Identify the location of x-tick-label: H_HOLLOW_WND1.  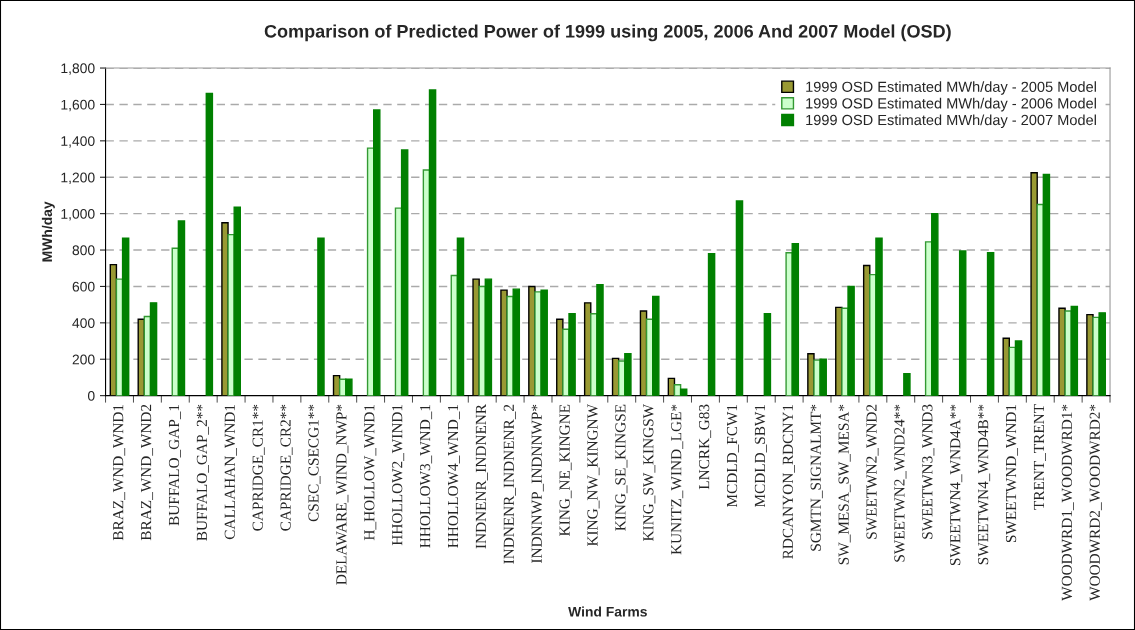
(370, 472).